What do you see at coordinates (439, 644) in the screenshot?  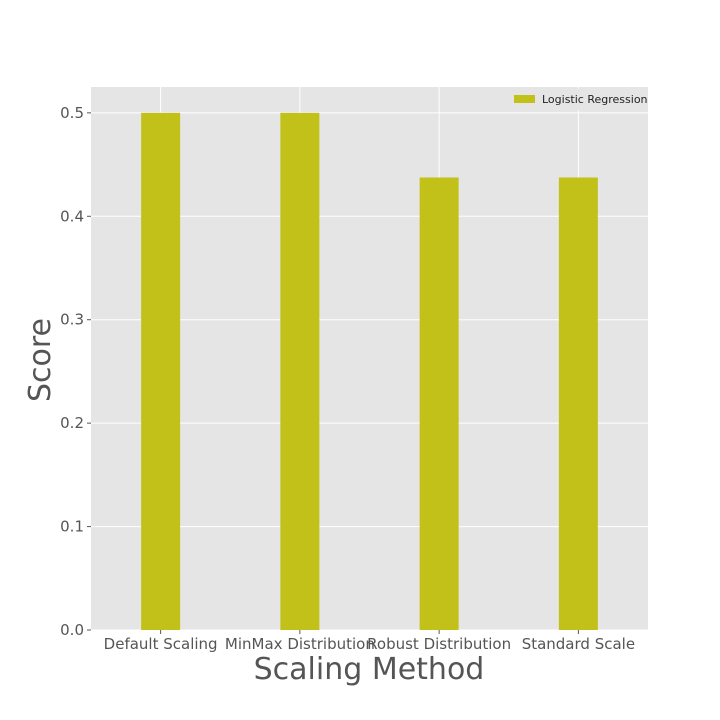 I see `x-tick-label: Robust Distribution` at bounding box center [439, 644].